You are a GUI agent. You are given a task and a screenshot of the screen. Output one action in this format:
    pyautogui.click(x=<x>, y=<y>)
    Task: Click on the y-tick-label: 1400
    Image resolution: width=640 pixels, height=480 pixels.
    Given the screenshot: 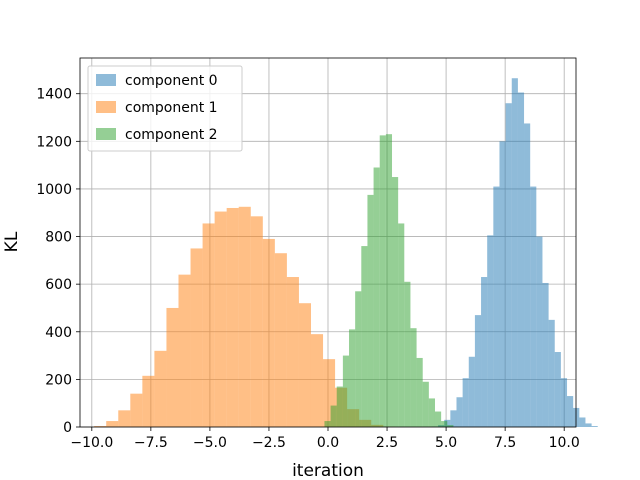 What is the action you would take?
    pyautogui.click(x=54, y=95)
    